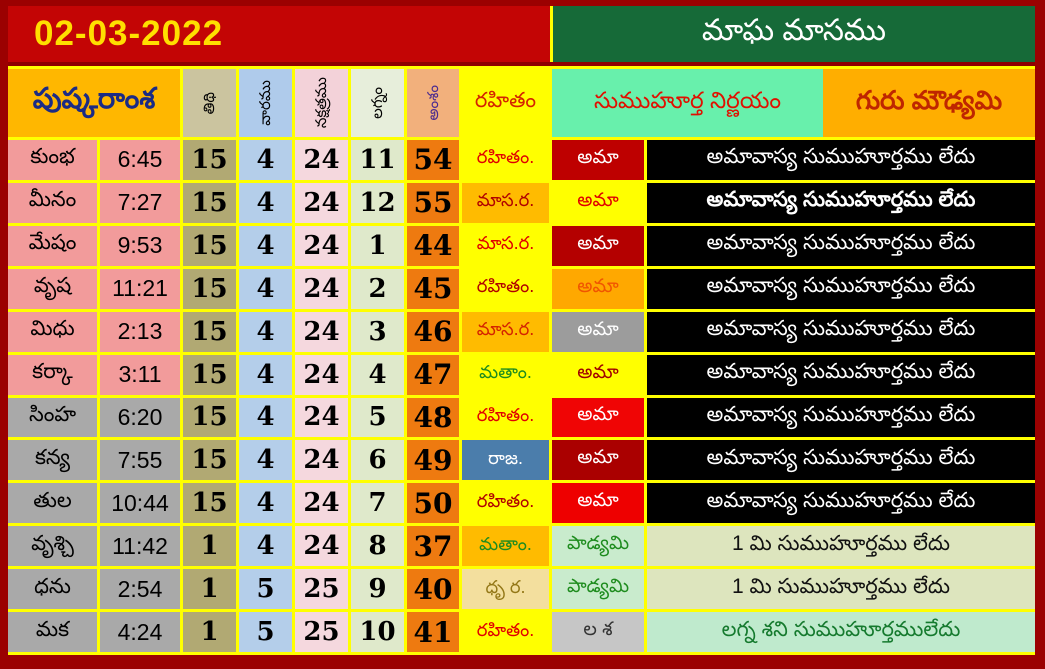 Image resolution: width=1045 pixels, height=669 pixels. Describe the element at coordinates (433, 589) in the screenshot. I see `amsa-cell: 40` at that location.